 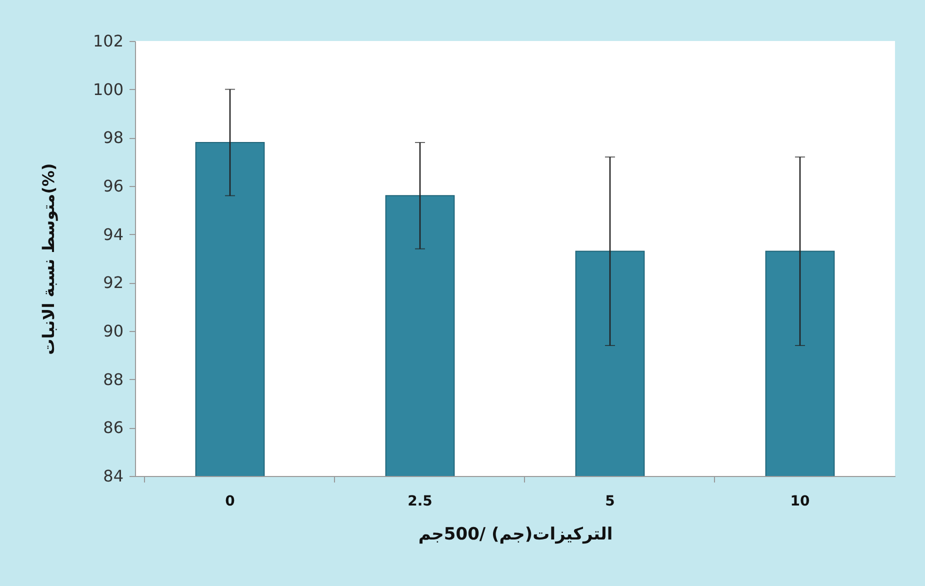 What do you see at coordinates (800, 502) in the screenshot?
I see `x-tick-label: 10` at bounding box center [800, 502].